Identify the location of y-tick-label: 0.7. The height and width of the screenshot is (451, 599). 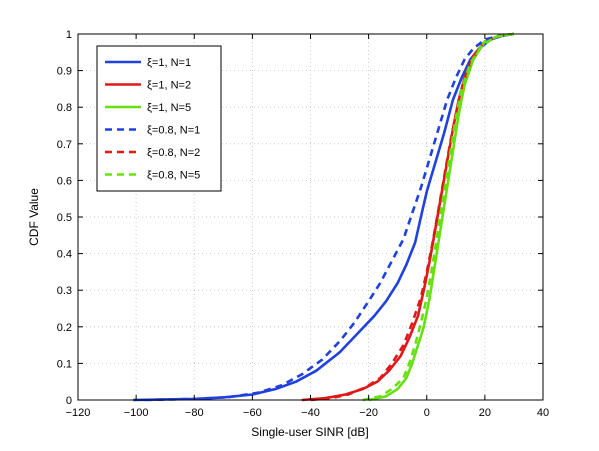
(64, 145).